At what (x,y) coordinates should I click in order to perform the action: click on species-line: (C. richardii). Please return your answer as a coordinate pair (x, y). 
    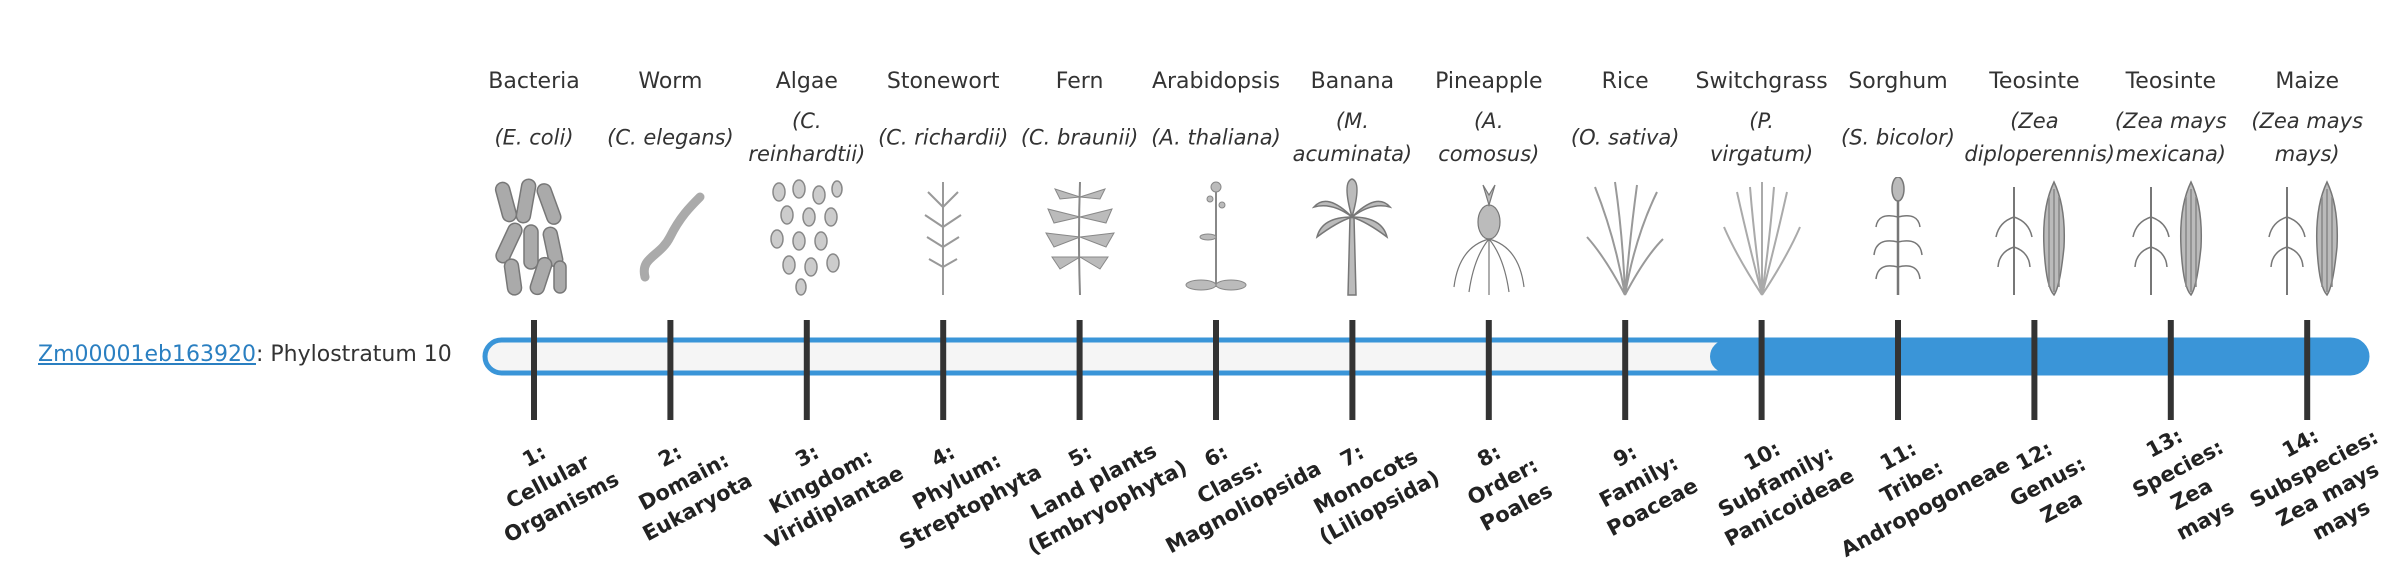
    Looking at the image, I should click on (943, 137).